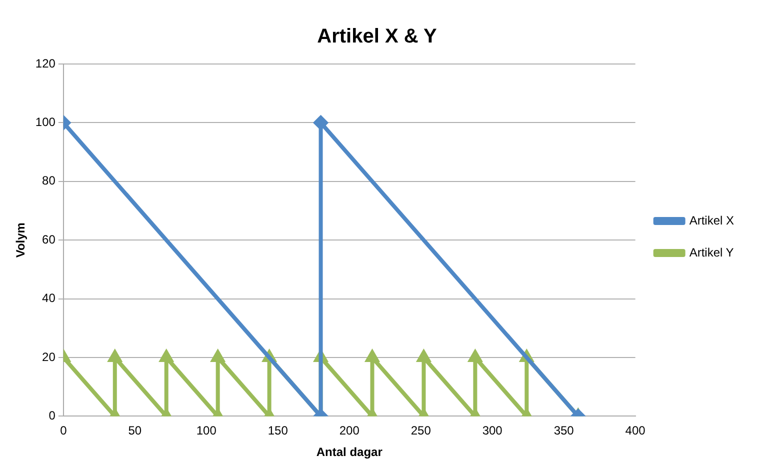 This screenshot has width=769, height=469. I want to click on y-tick-label: 0, so click(52, 415).